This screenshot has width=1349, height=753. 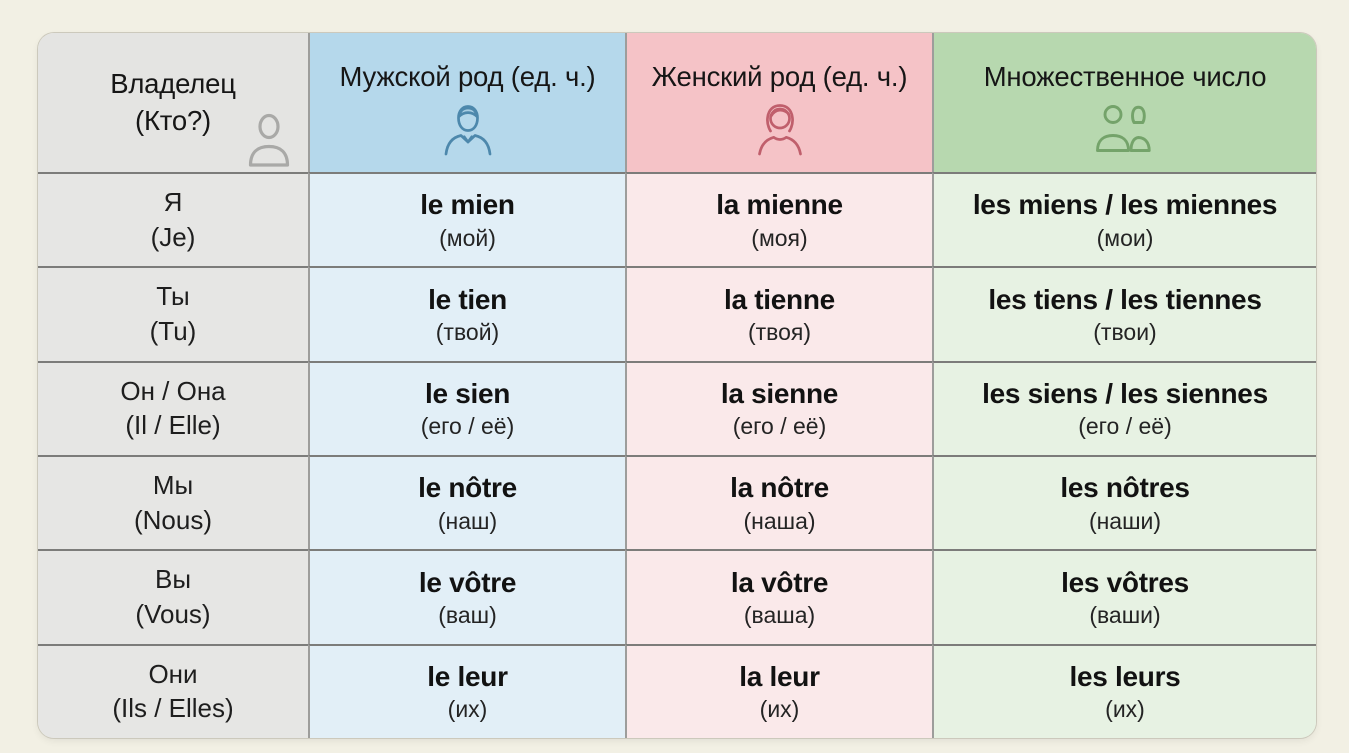 What do you see at coordinates (173, 673) in the screenshot?
I see `owner-ru: Они` at bounding box center [173, 673].